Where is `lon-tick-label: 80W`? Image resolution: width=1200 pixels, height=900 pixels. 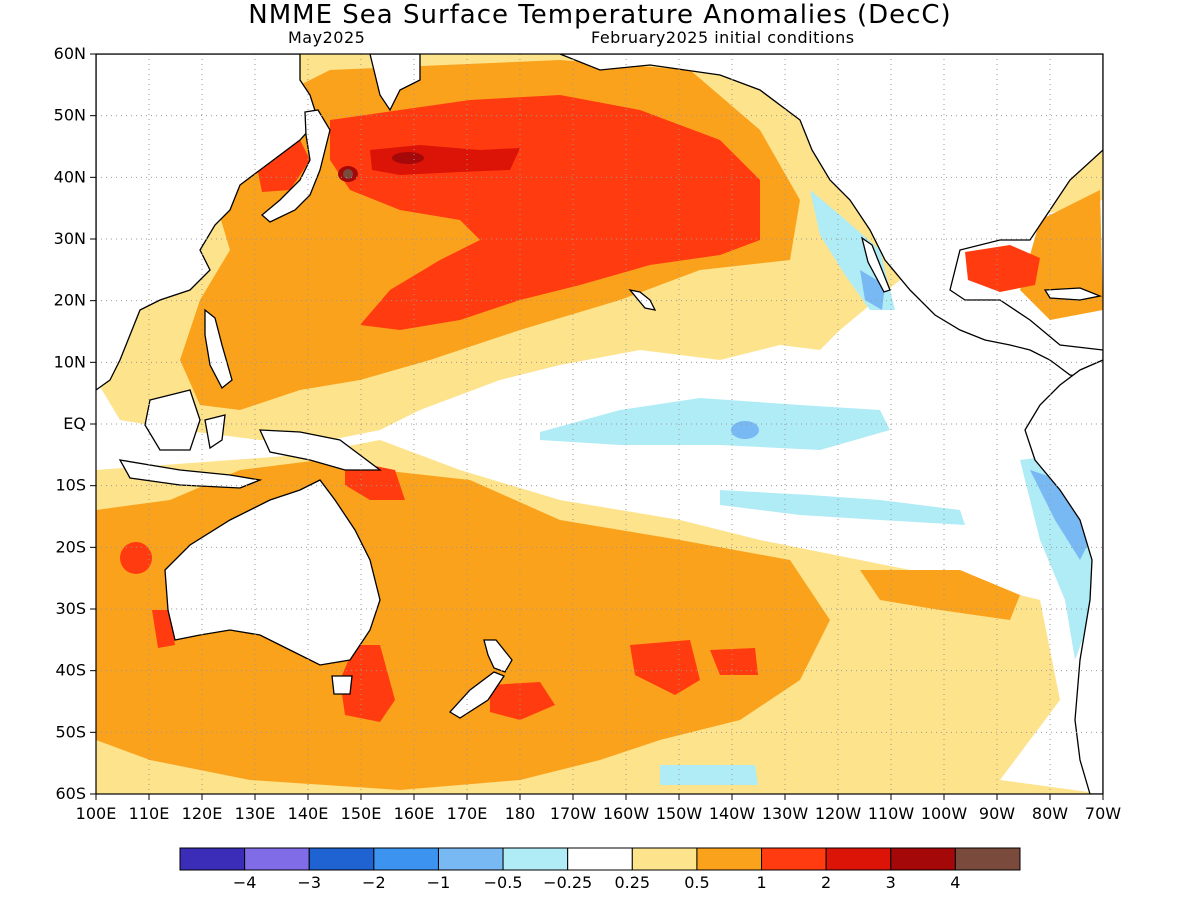 lon-tick-label: 80W is located at coordinates (1050, 813).